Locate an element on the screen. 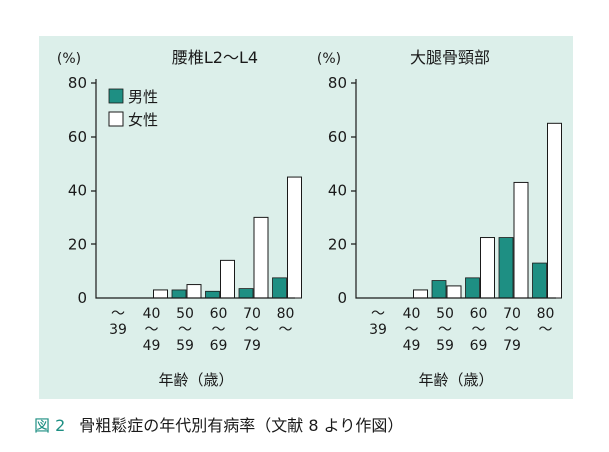  legend-swatch-male is located at coordinates (116, 96).